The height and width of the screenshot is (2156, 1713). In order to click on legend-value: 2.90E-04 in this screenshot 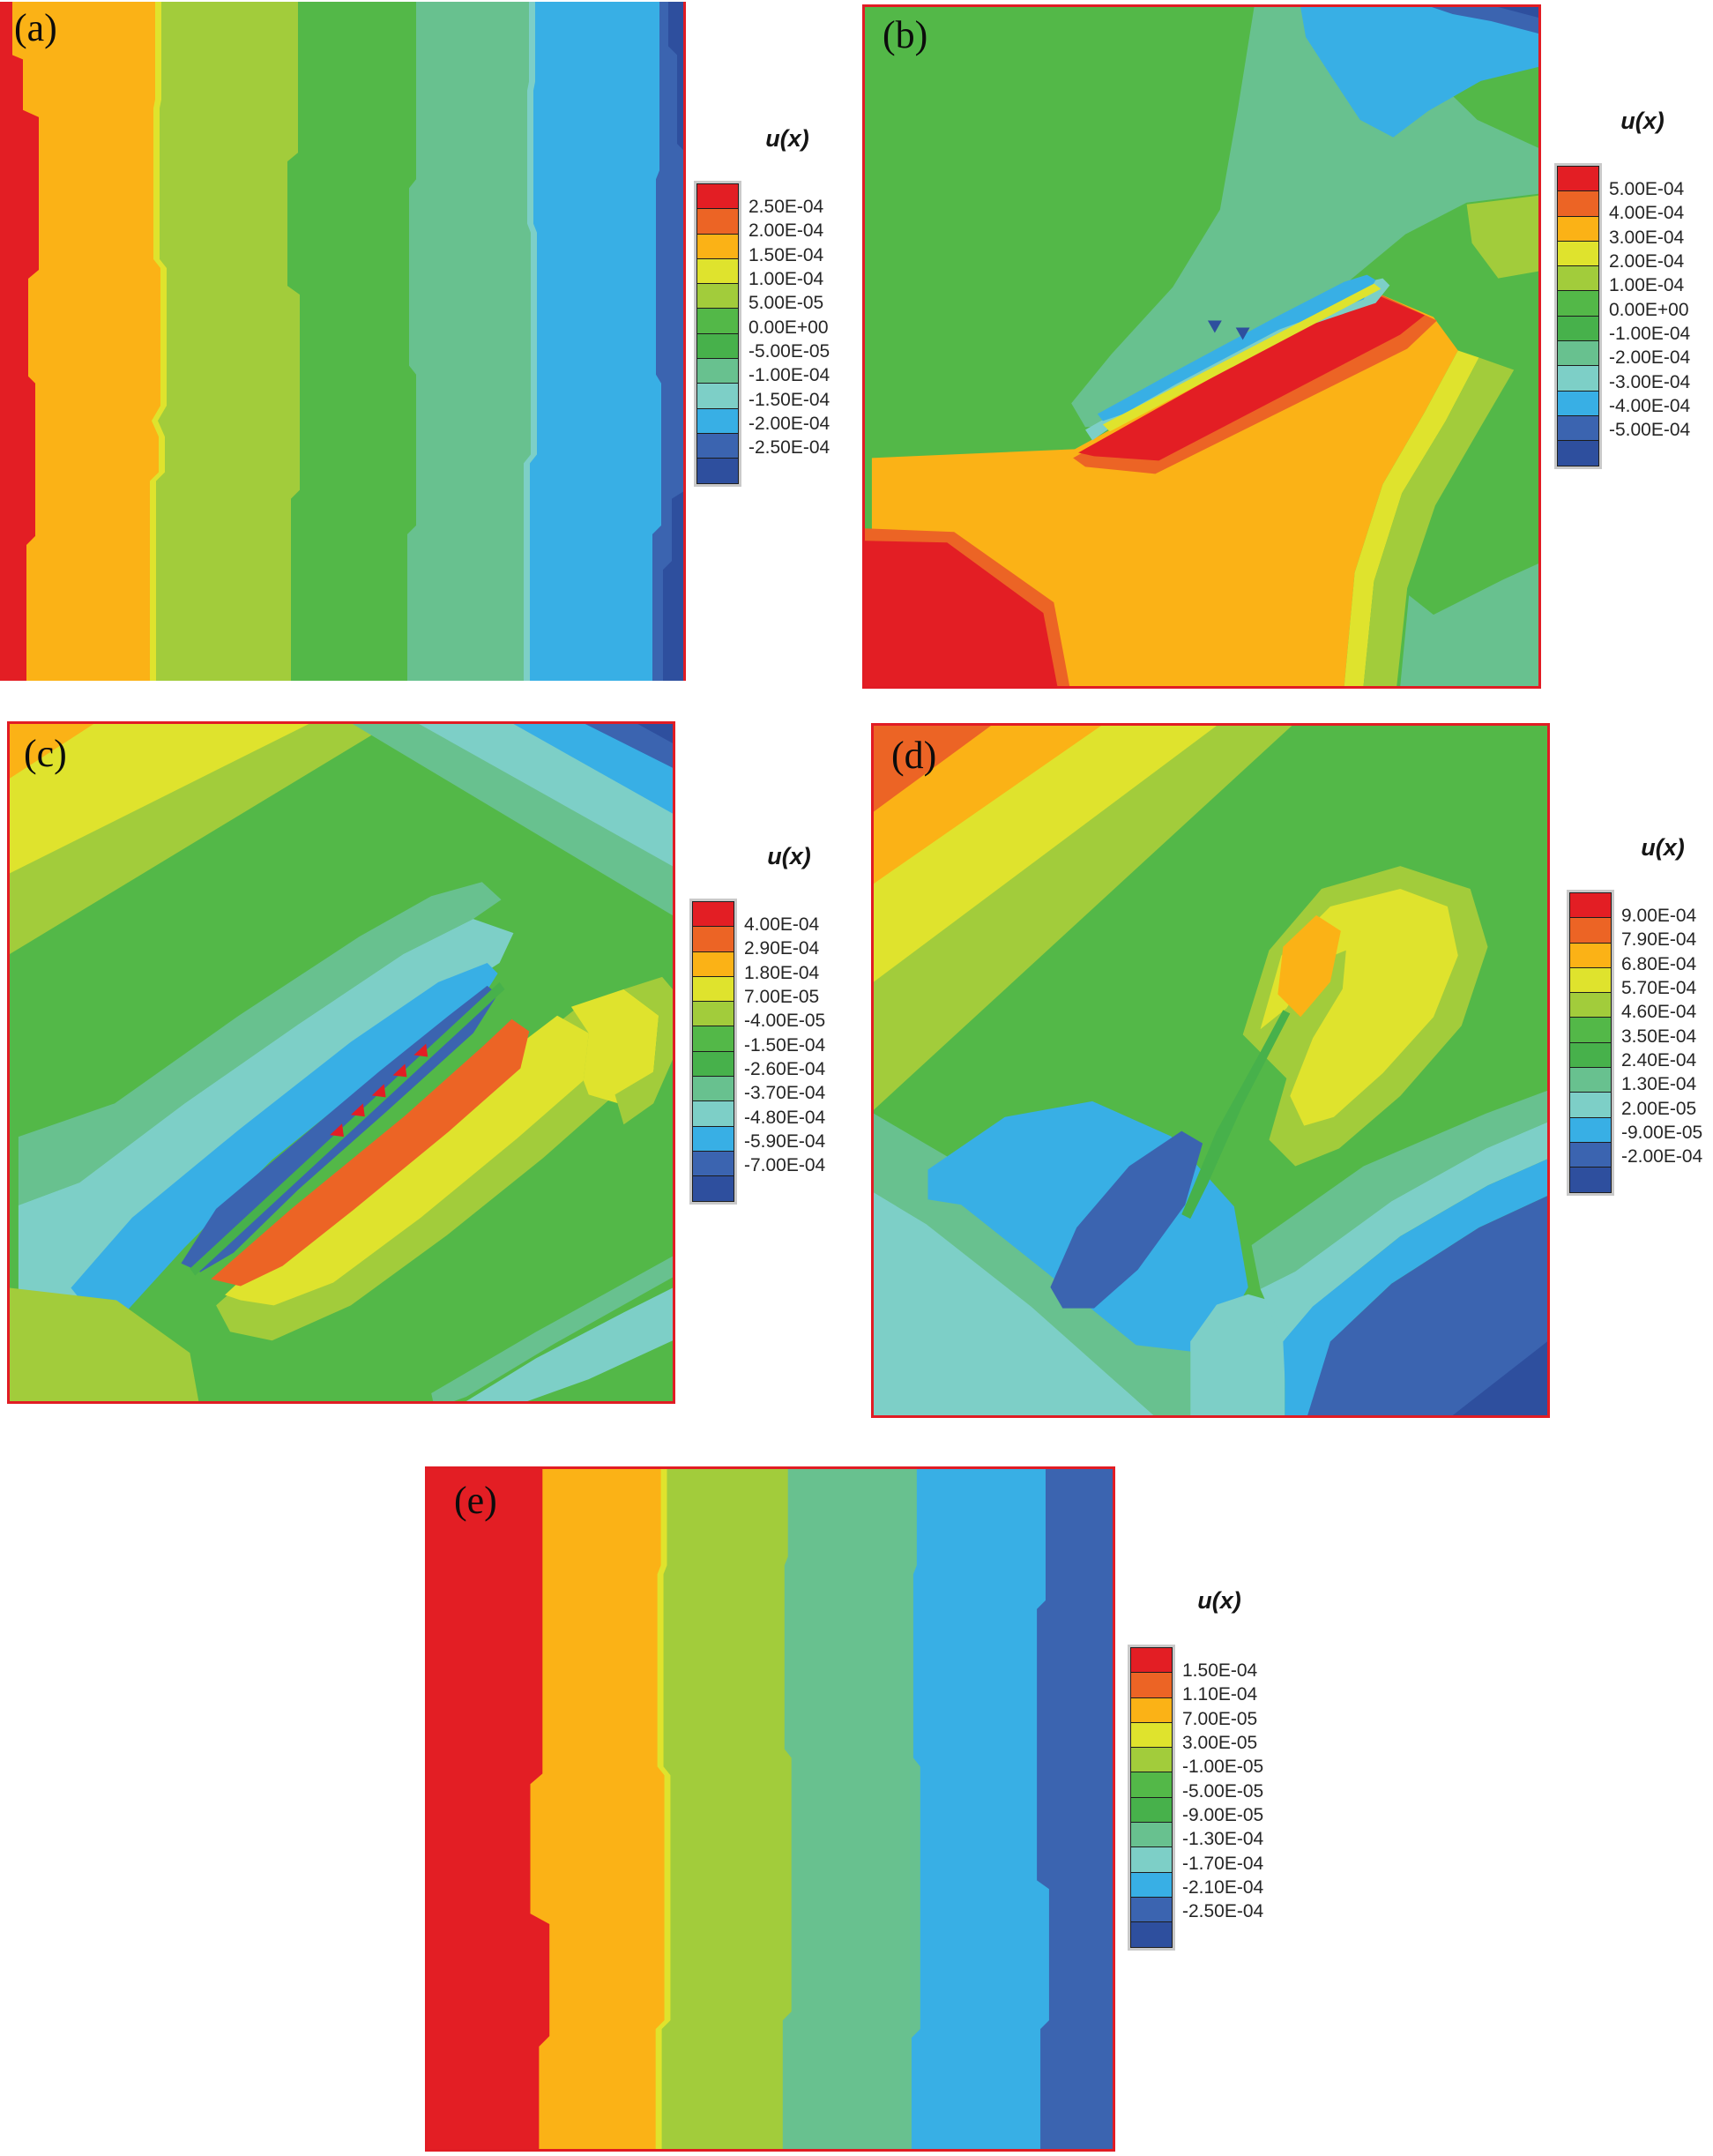, I will do `click(782, 948)`.